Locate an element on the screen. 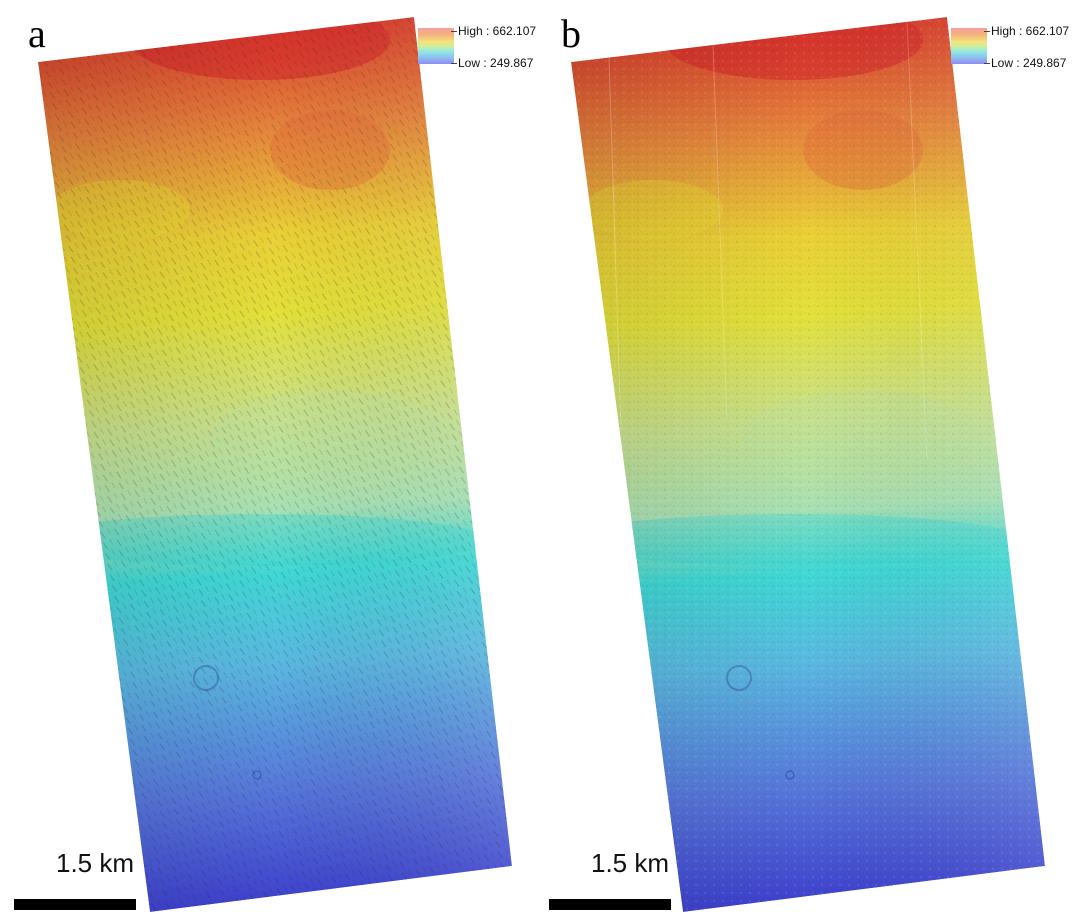 The height and width of the screenshot is (914, 1074). panel-label: a is located at coordinates (37, 33).